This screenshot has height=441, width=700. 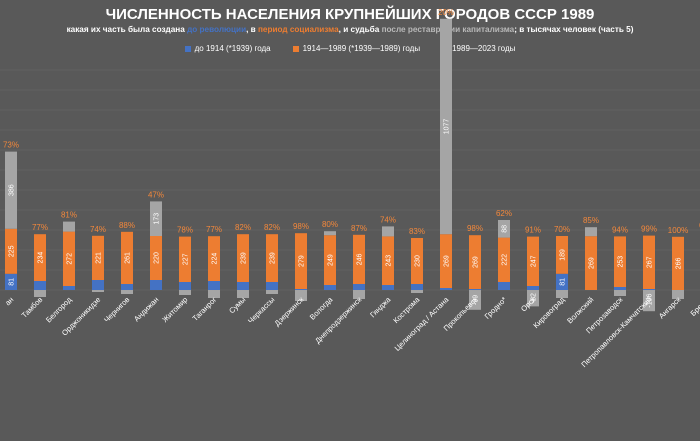 What do you see at coordinates (418, 261) in the screenshot?
I see `value-label-soviet: 230` at bounding box center [418, 261].